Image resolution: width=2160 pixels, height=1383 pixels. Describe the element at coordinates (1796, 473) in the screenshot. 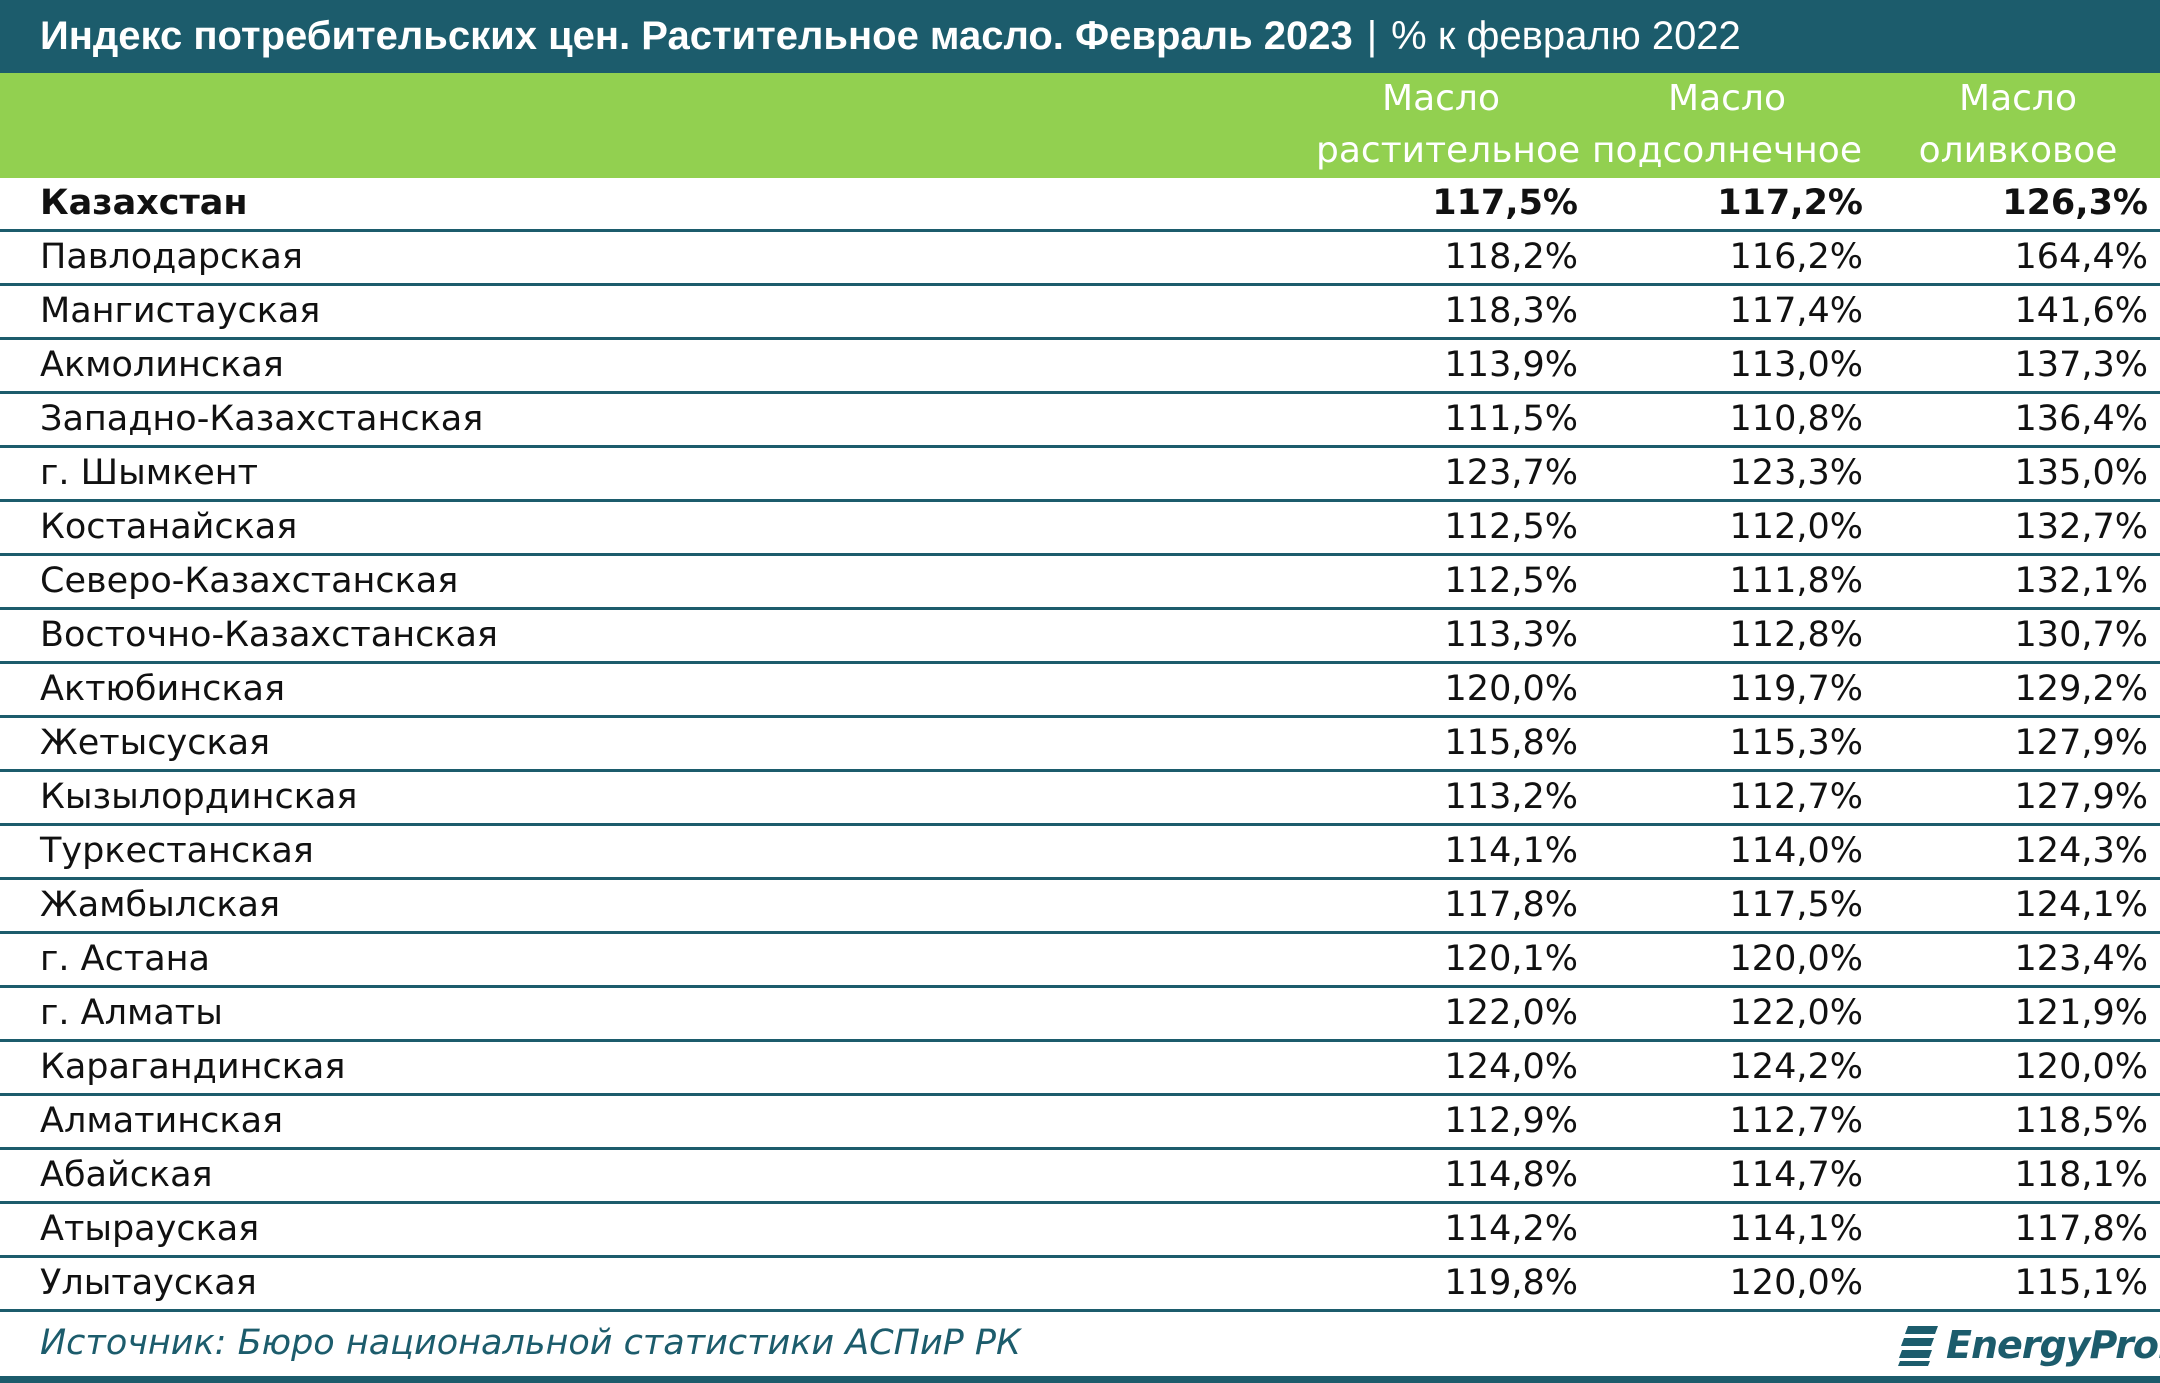

I see `sunflower-oil-value: 123,3%` at that location.